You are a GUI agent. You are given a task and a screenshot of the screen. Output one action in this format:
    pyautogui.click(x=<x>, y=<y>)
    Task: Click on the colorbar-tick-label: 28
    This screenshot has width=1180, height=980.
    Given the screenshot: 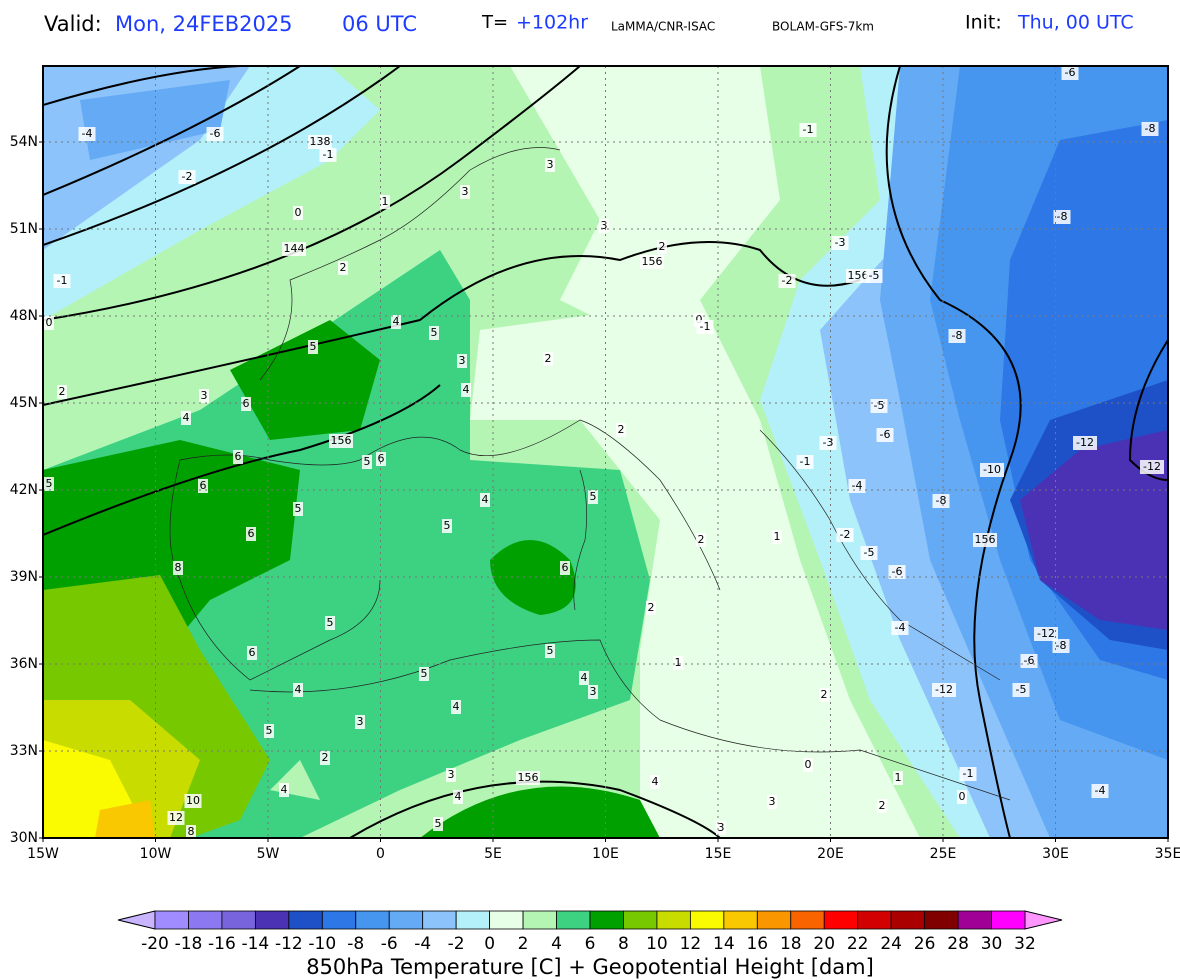 What is the action you would take?
    pyautogui.click(x=958, y=944)
    